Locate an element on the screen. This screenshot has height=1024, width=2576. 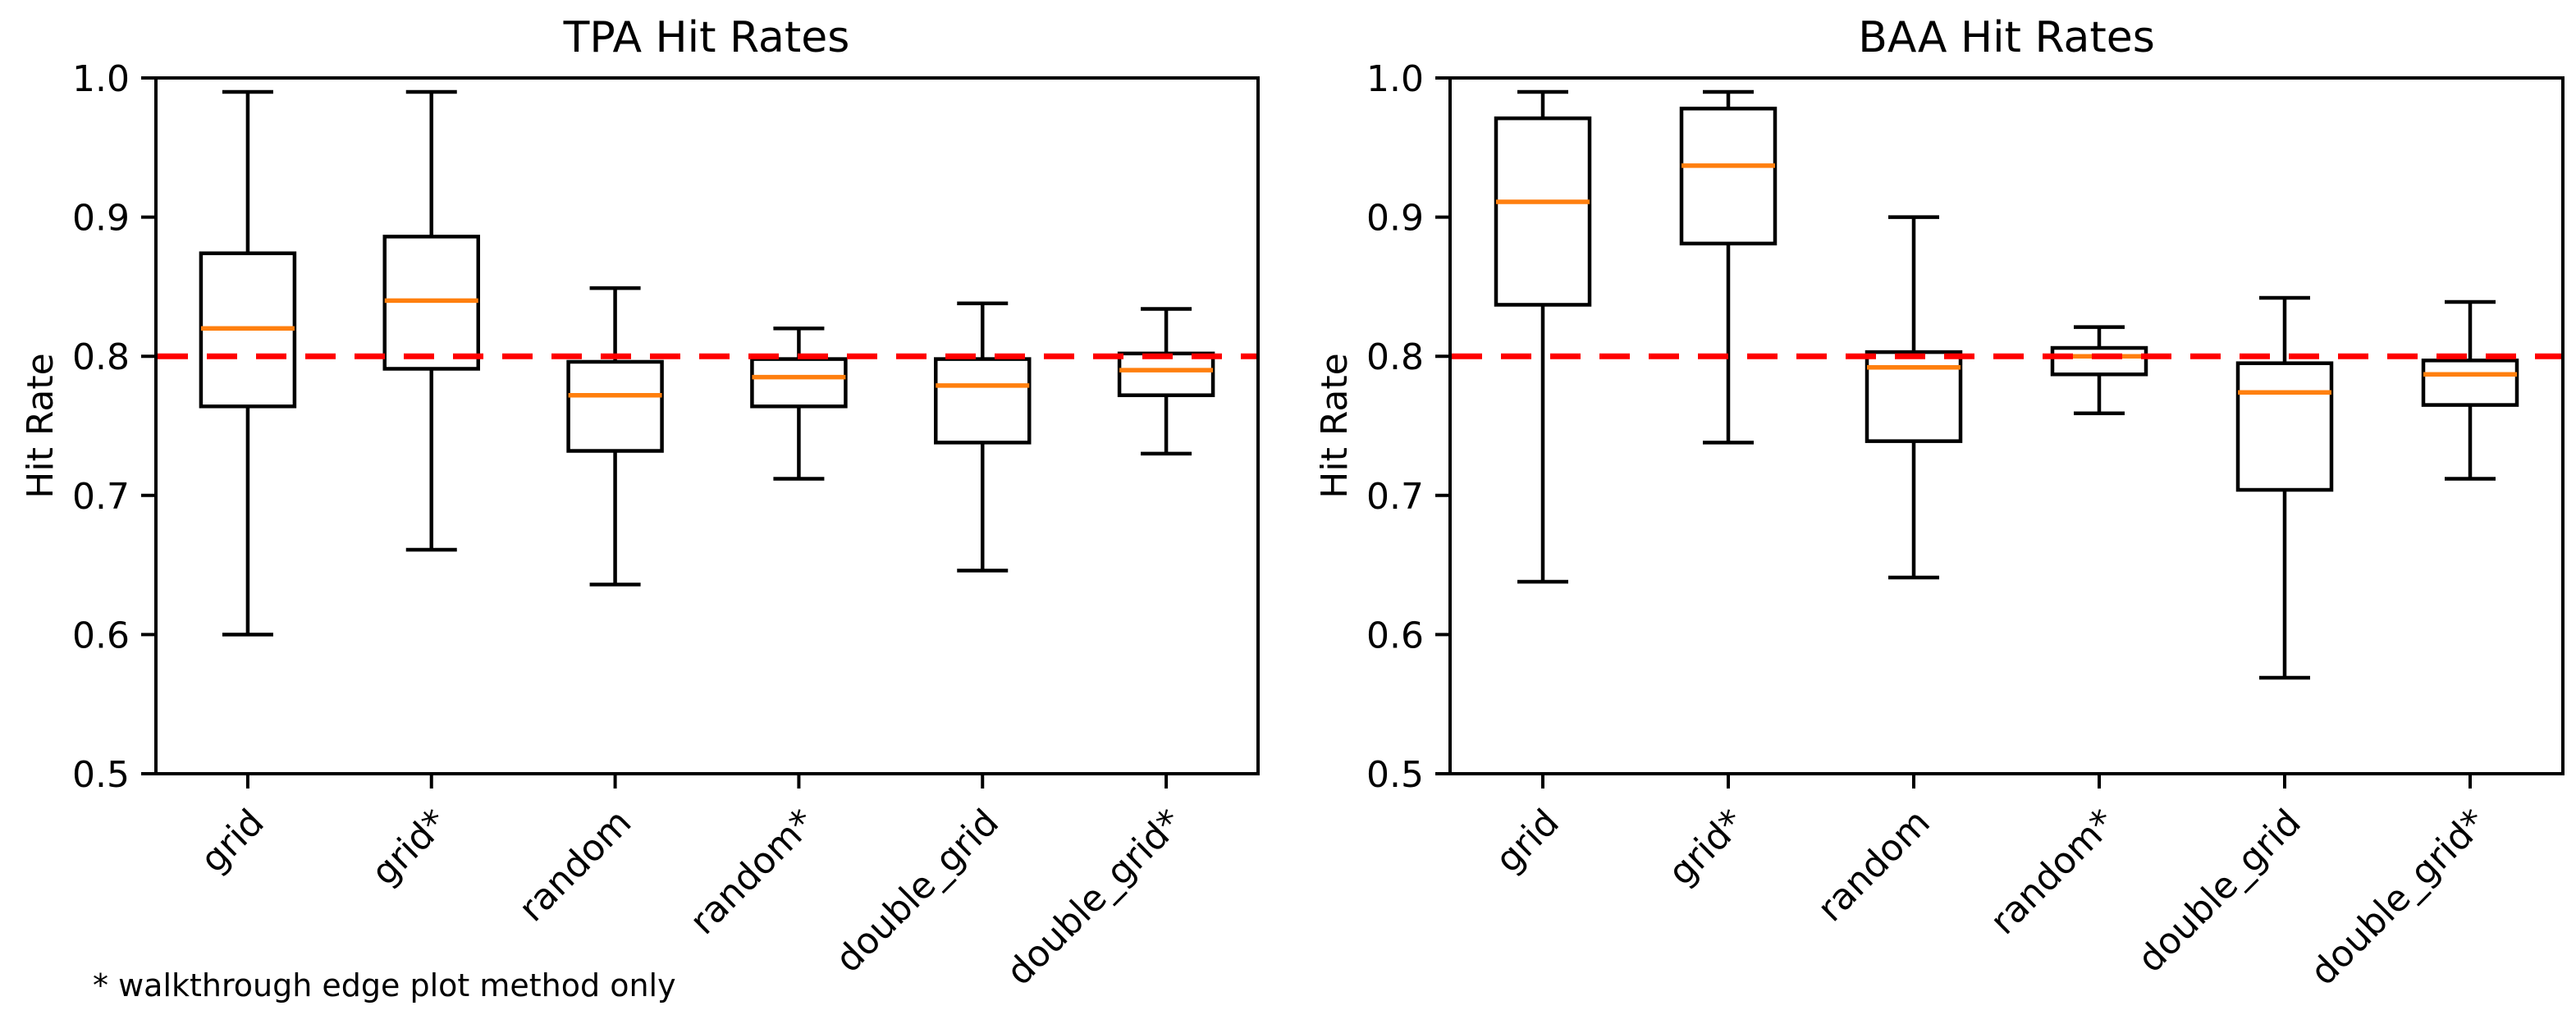
plot-title-tpa: TPA Hit Rates is located at coordinates (706, 37).